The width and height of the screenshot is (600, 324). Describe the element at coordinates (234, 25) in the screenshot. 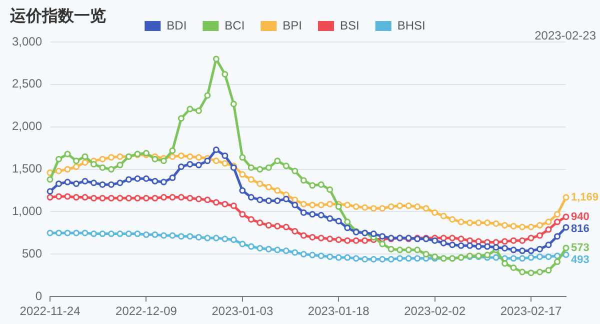

I see `legend-label: BCI` at that location.